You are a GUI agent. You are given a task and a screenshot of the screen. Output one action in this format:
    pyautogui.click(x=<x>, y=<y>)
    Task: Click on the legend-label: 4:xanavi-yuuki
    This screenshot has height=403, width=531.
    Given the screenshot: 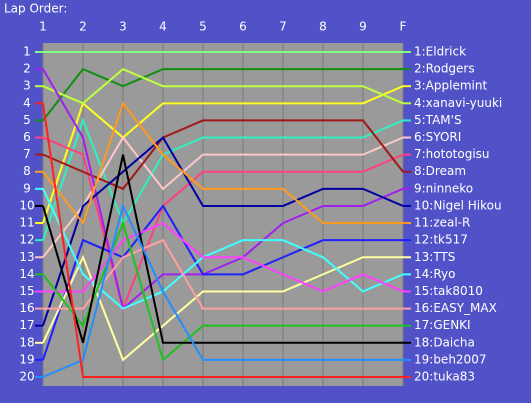 What is the action you would take?
    pyautogui.click(x=458, y=103)
    